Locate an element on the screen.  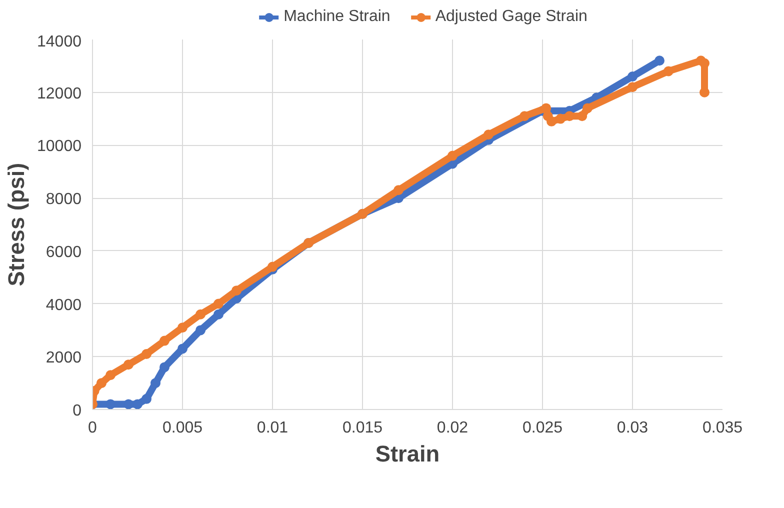
legend-label: Adjusted Gage Strain is located at coordinates (511, 17).